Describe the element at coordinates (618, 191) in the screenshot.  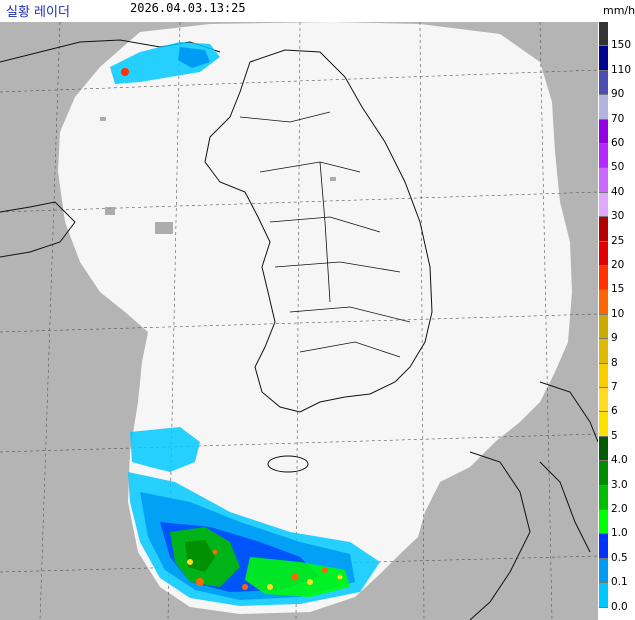
I see `legend-label: 40` at that location.